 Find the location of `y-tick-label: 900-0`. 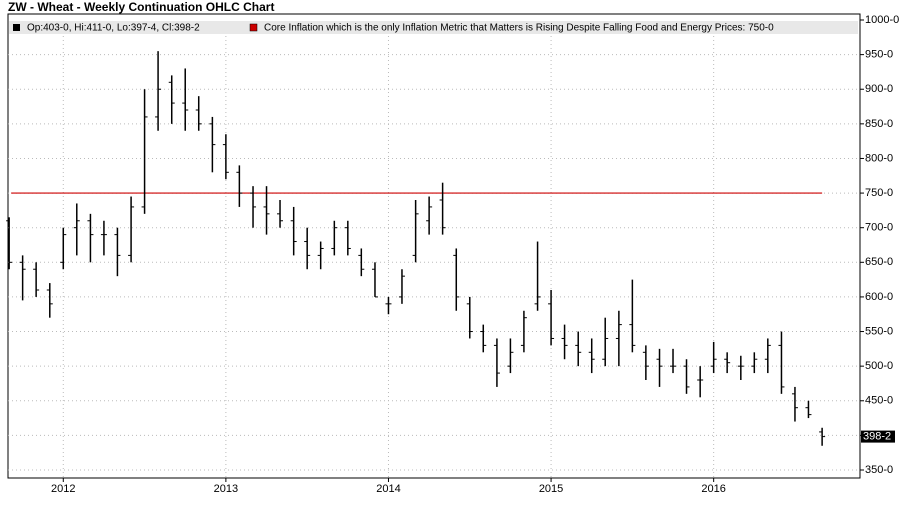

y-tick-label: 900-0 is located at coordinates (879, 89).